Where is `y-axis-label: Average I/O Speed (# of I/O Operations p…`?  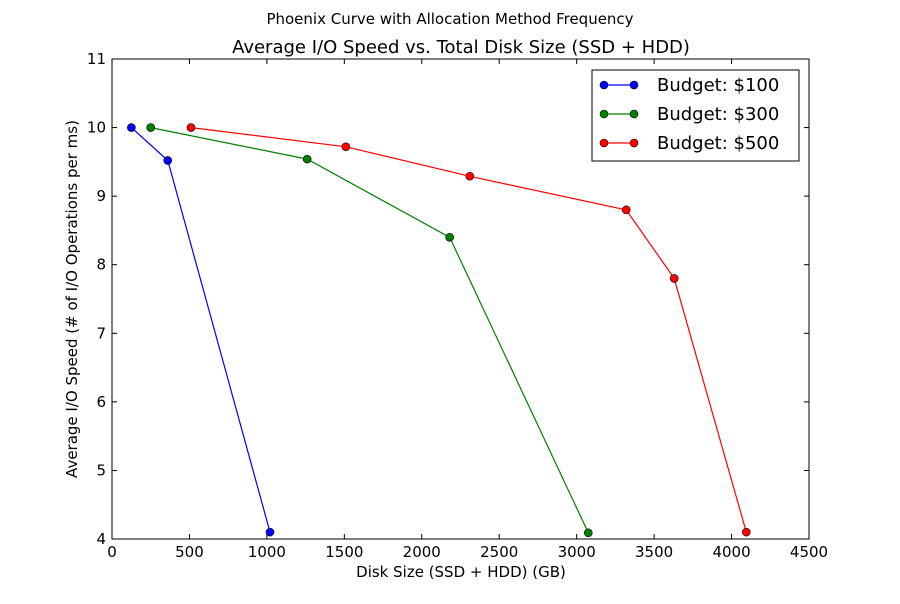 y-axis-label: Average I/O Speed (# of I/O Operations p… is located at coordinates (72, 299).